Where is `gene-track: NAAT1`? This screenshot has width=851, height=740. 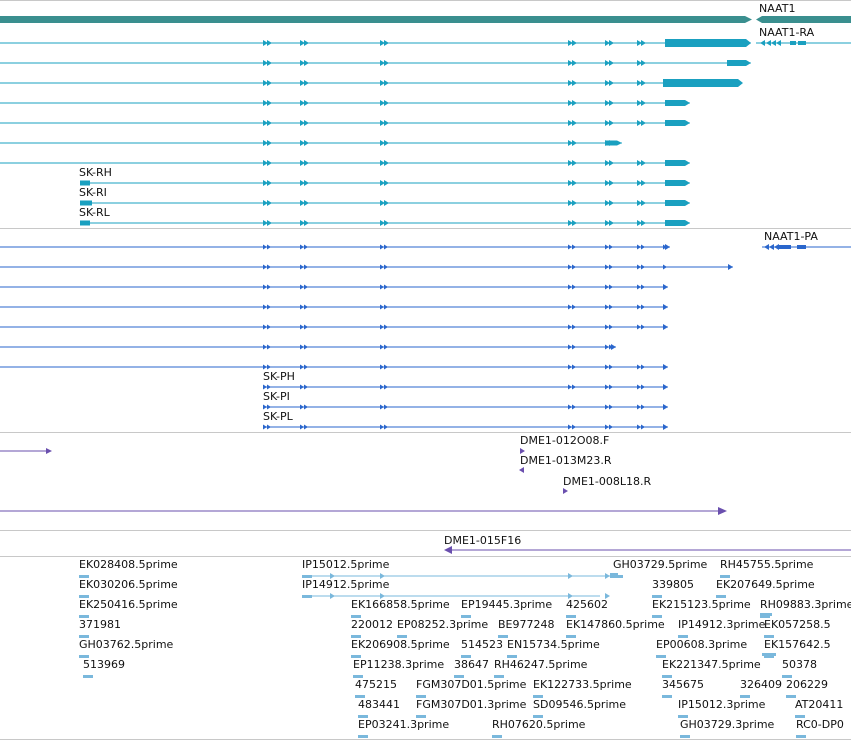
gene-track: NAAT1 is located at coordinates (425, 12).